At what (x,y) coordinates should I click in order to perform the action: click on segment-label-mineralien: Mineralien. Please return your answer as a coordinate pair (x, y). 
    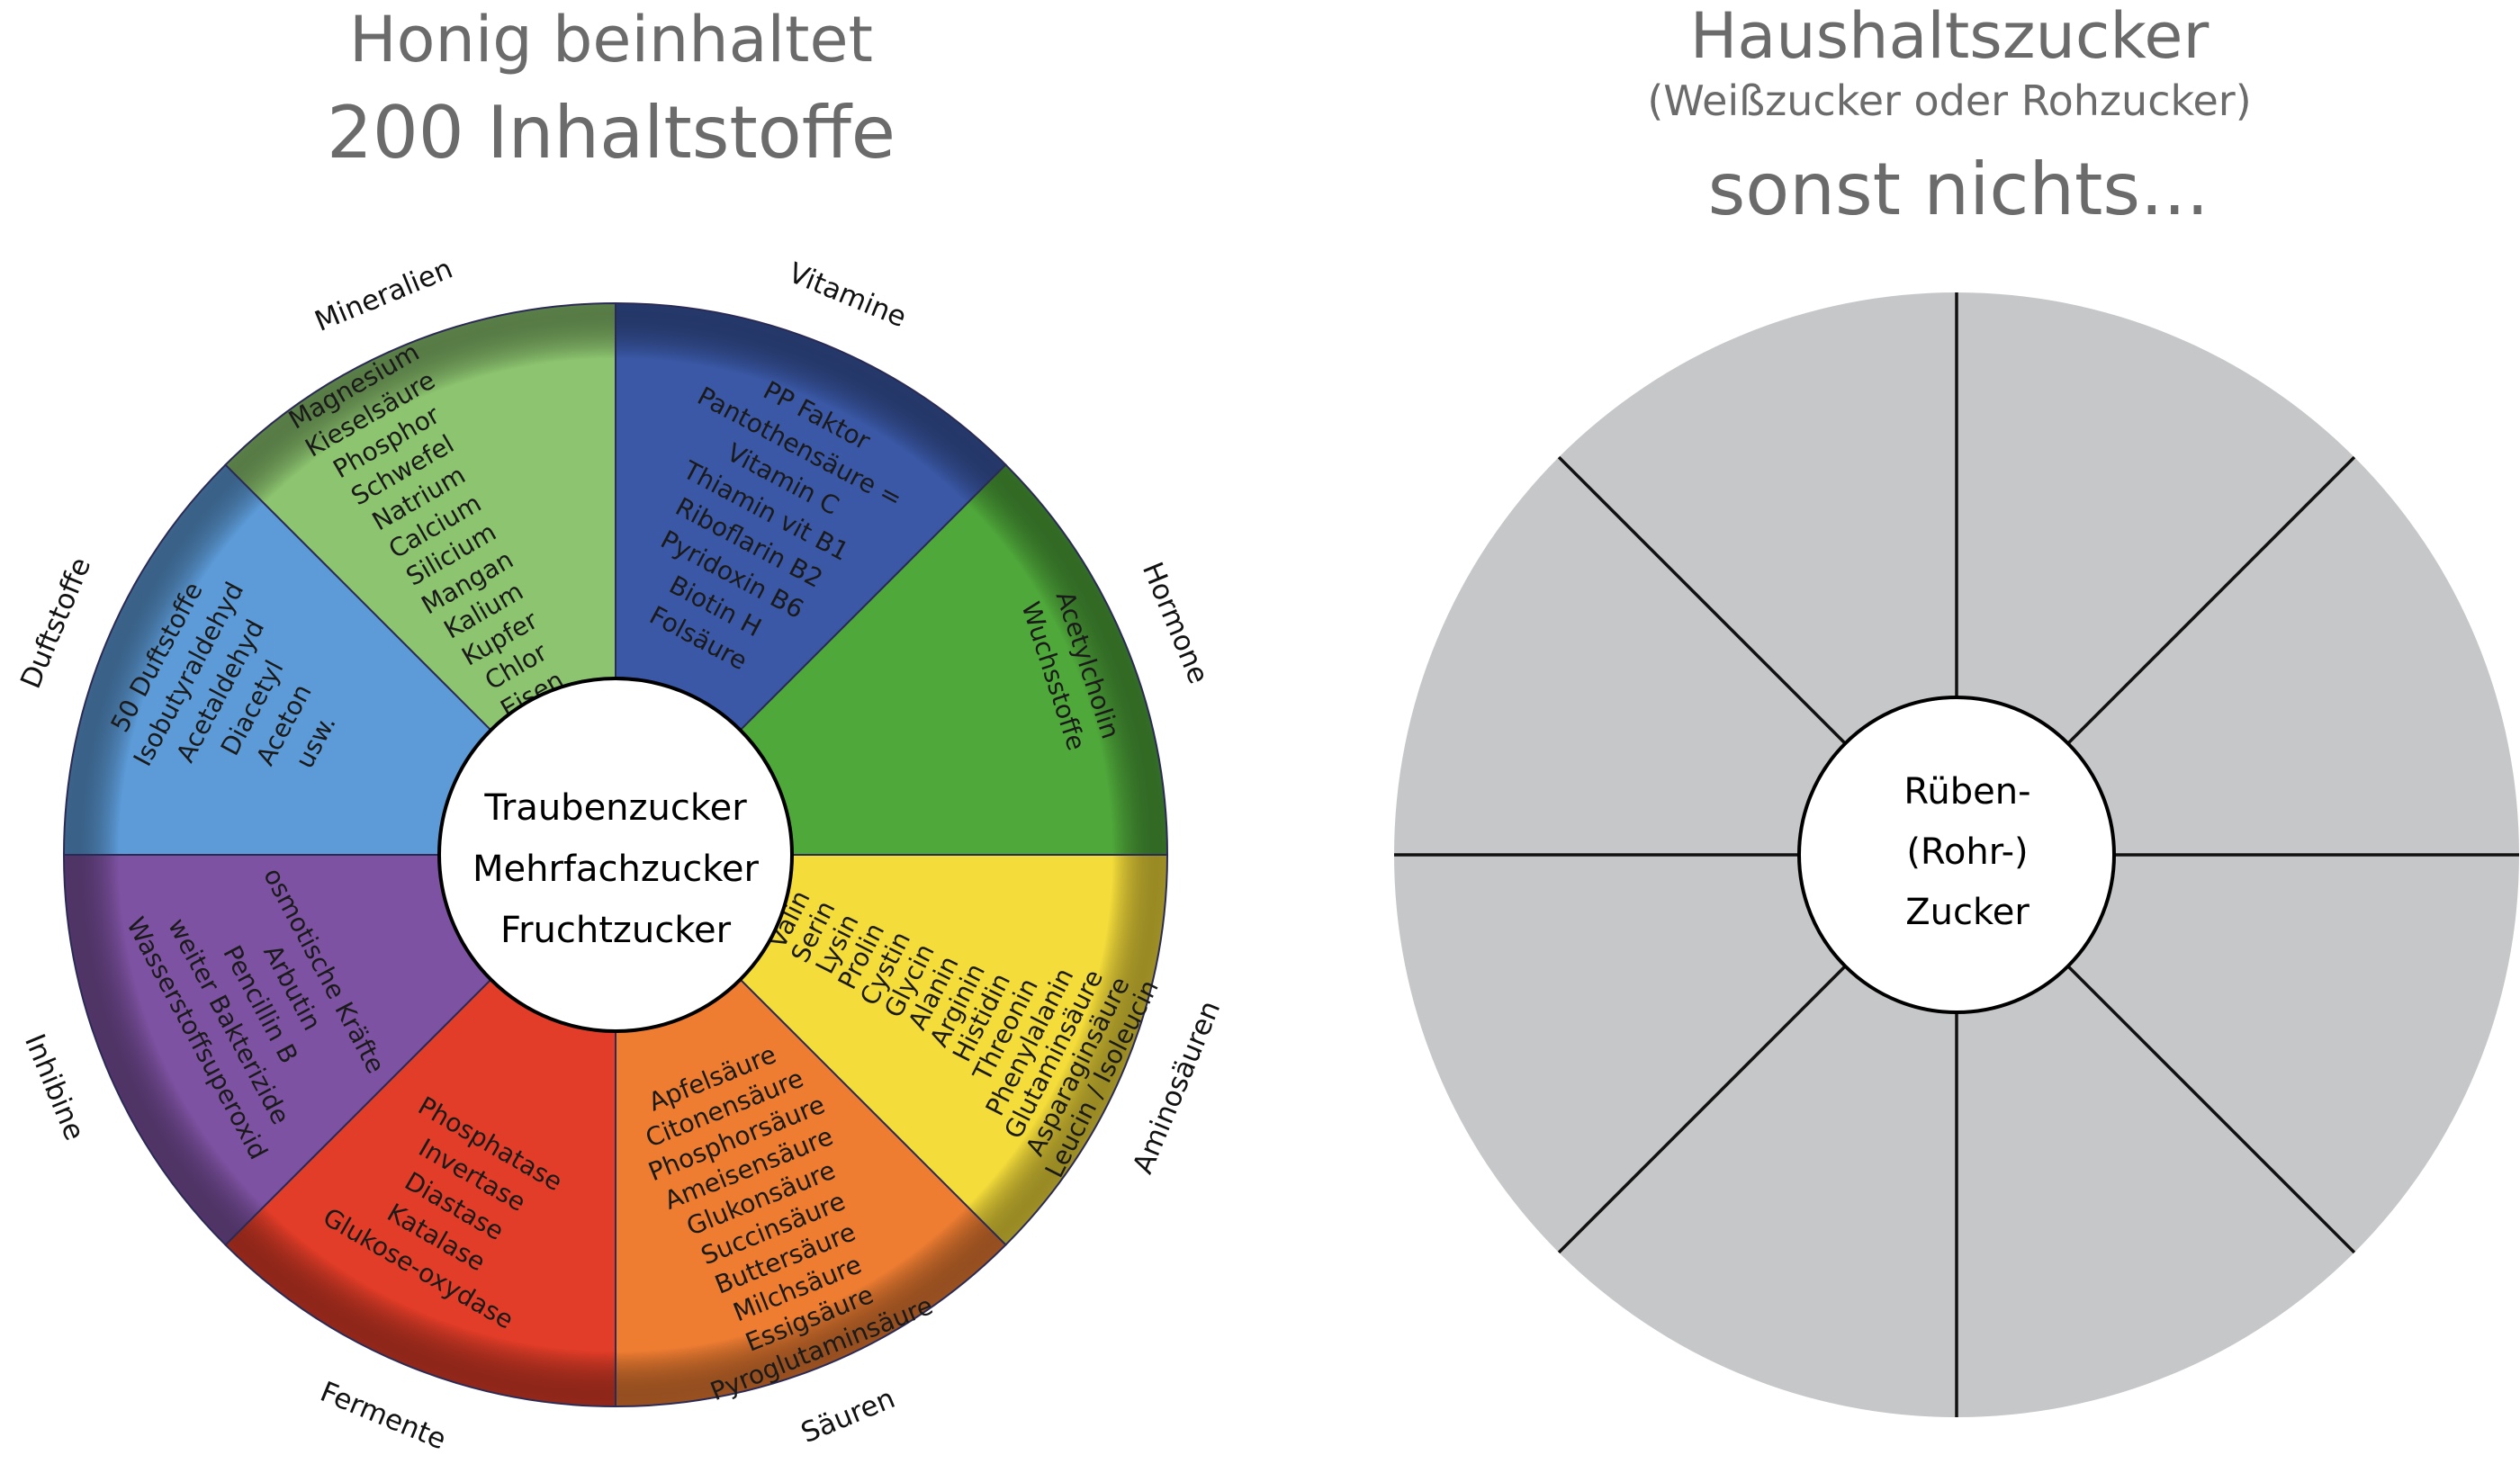
    Looking at the image, I should click on (384, 296).